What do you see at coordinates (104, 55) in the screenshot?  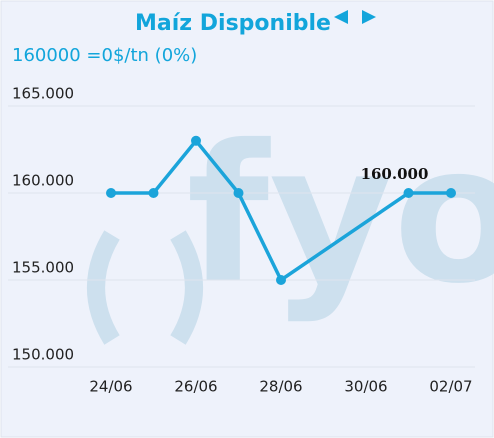 I see `chart-subtitle: 160000 =0$/tn (0%)` at bounding box center [104, 55].